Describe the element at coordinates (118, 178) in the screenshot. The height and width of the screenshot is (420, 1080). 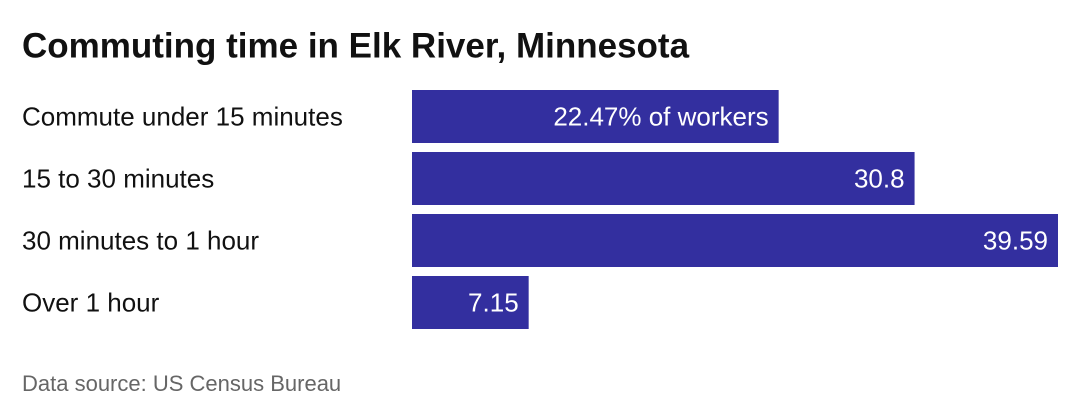
I see `category-label: 15 to 30 minutes` at that location.